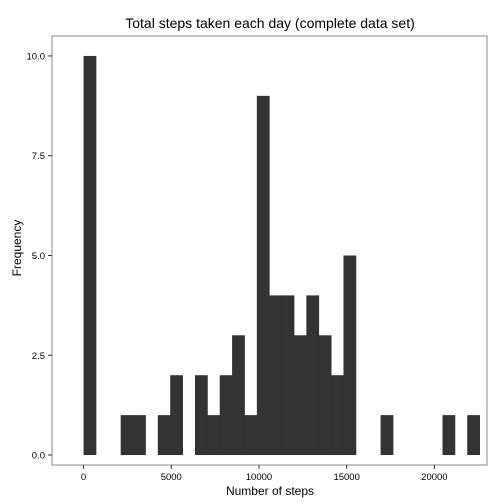  Describe the element at coordinates (17, 248) in the screenshot. I see `y-axis-label: Frequency` at that location.